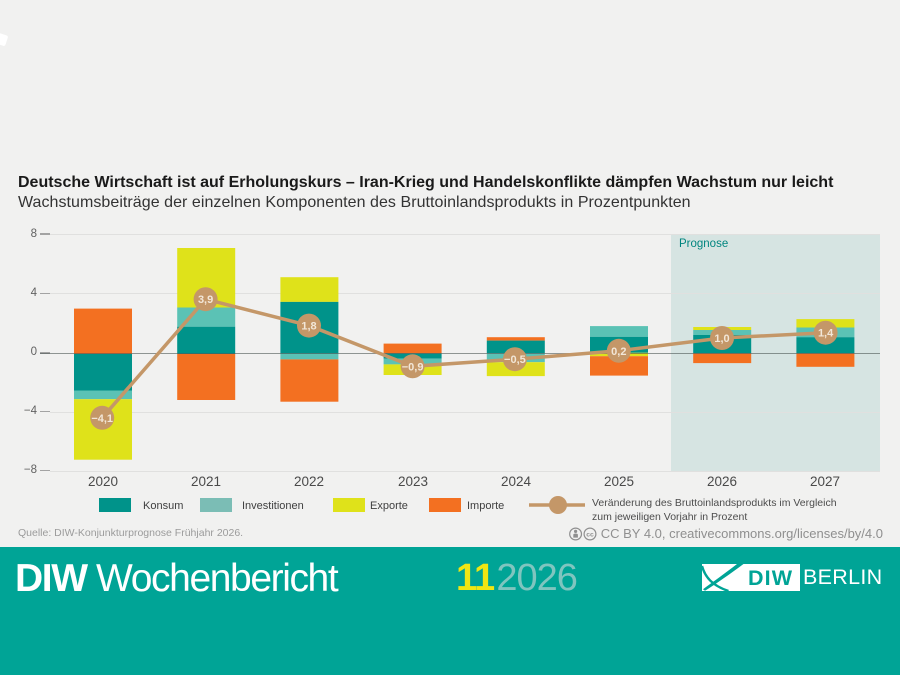 The height and width of the screenshot is (675, 900). Describe the element at coordinates (413, 367) in the screenshot. I see `svg-text: −0,9` at that location.